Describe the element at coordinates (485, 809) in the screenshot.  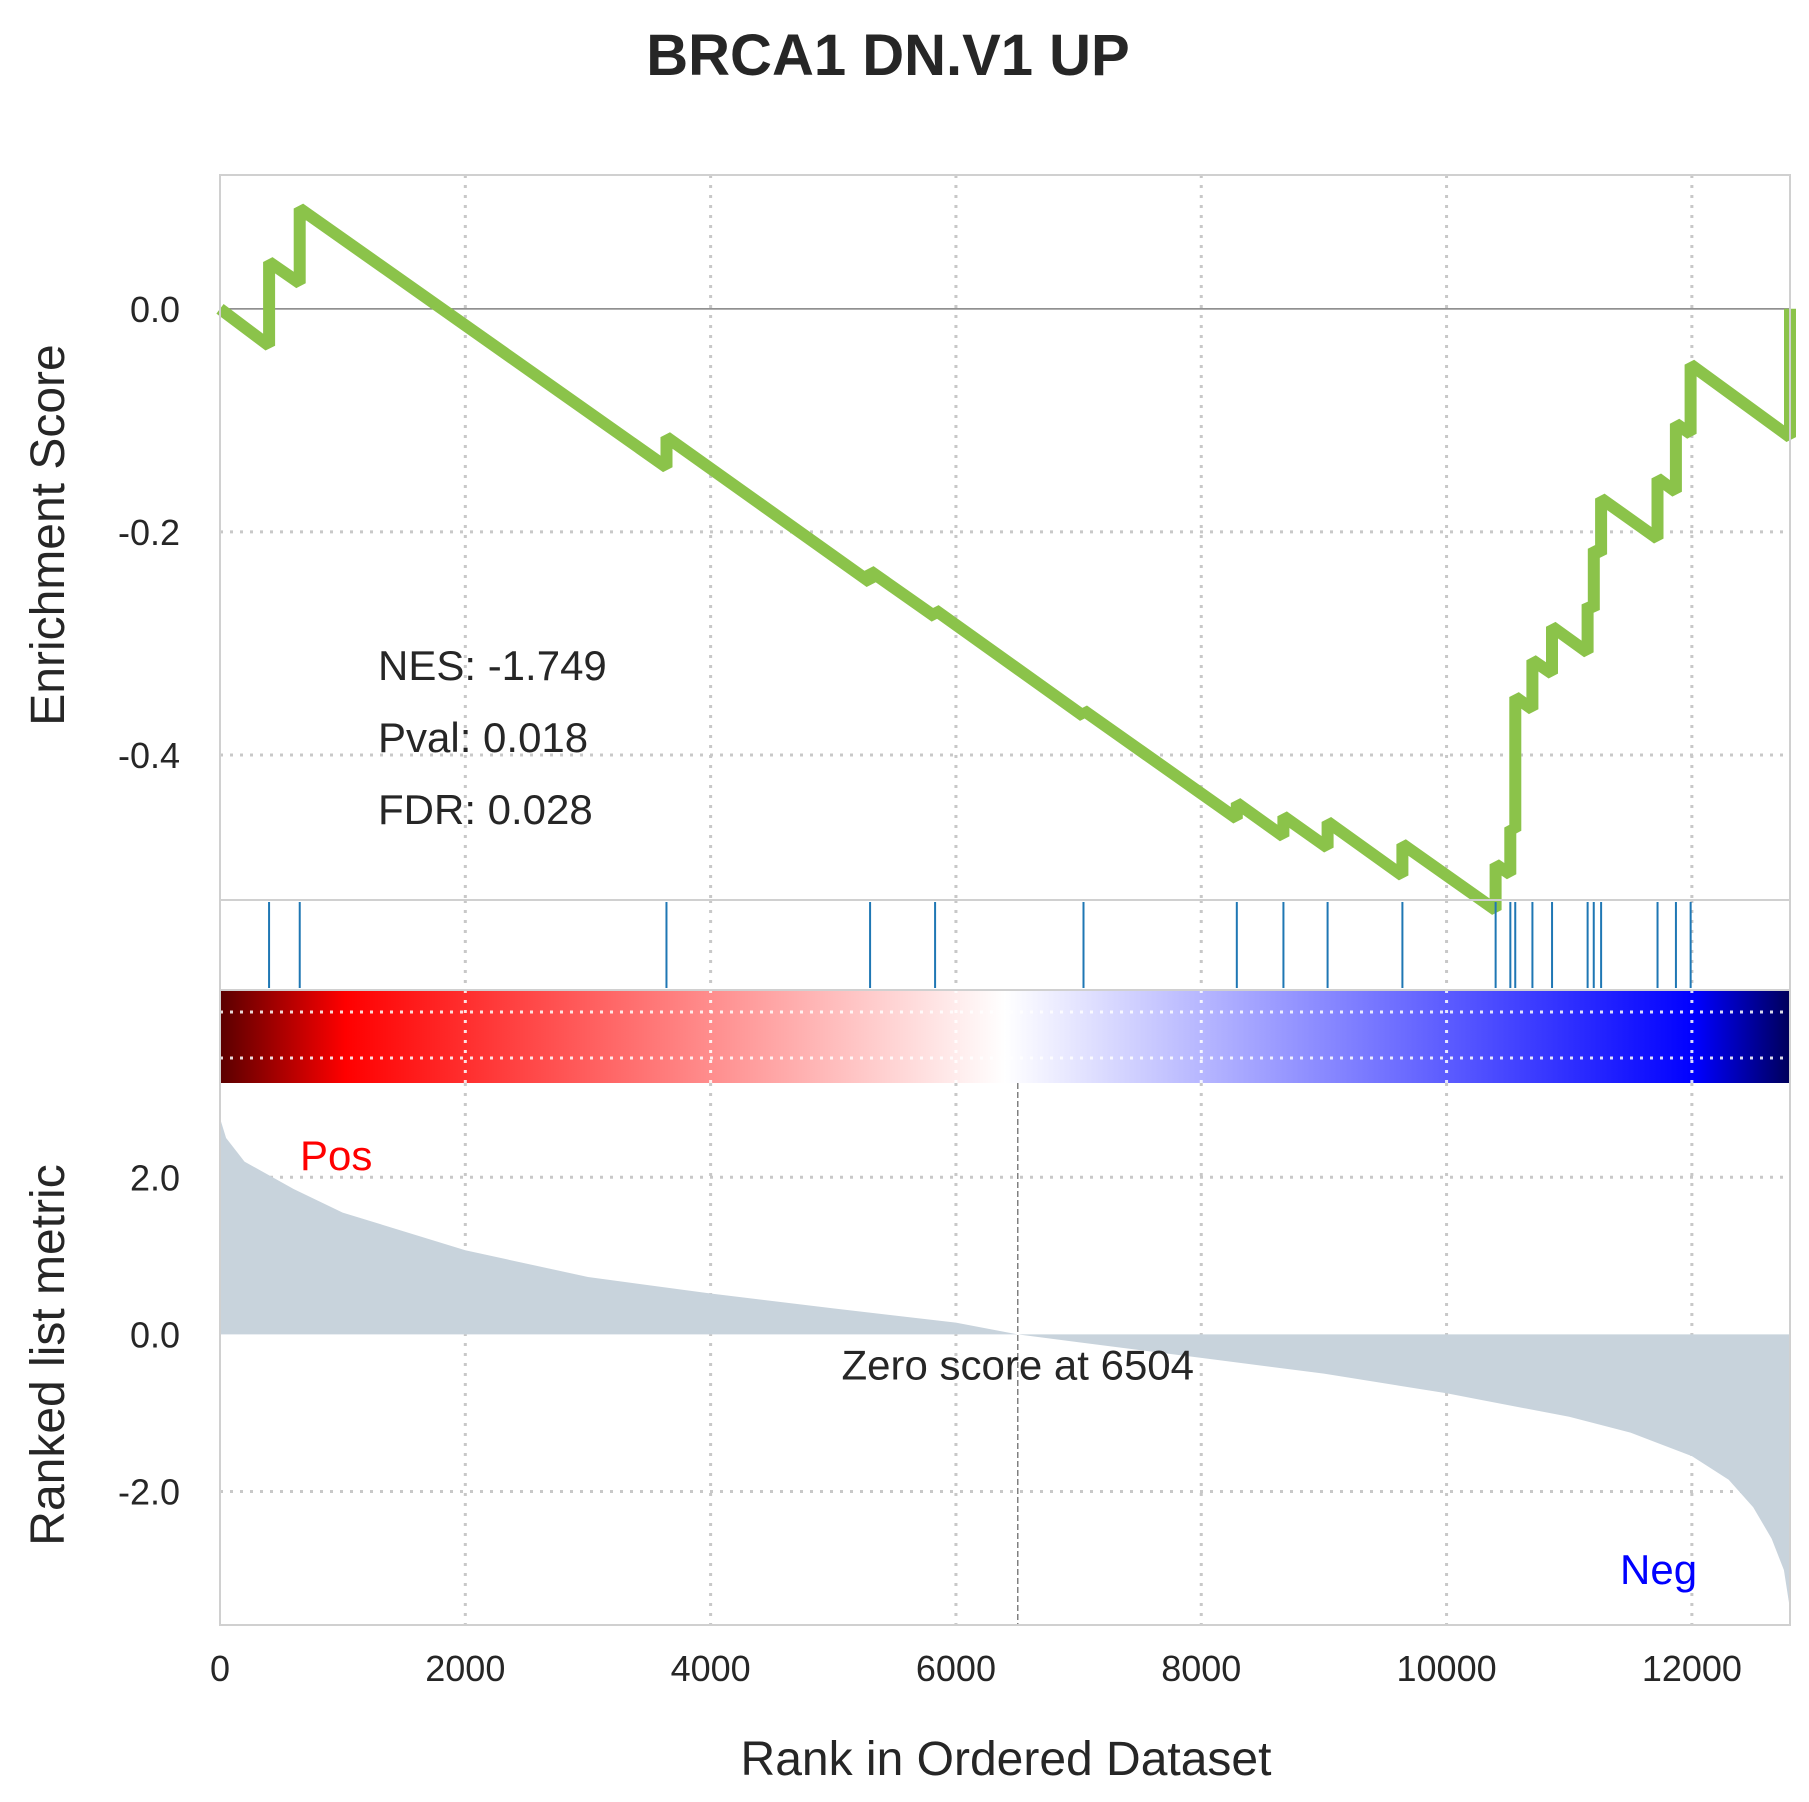
I see `stat-fdr: FDR: 0.028` at that location.